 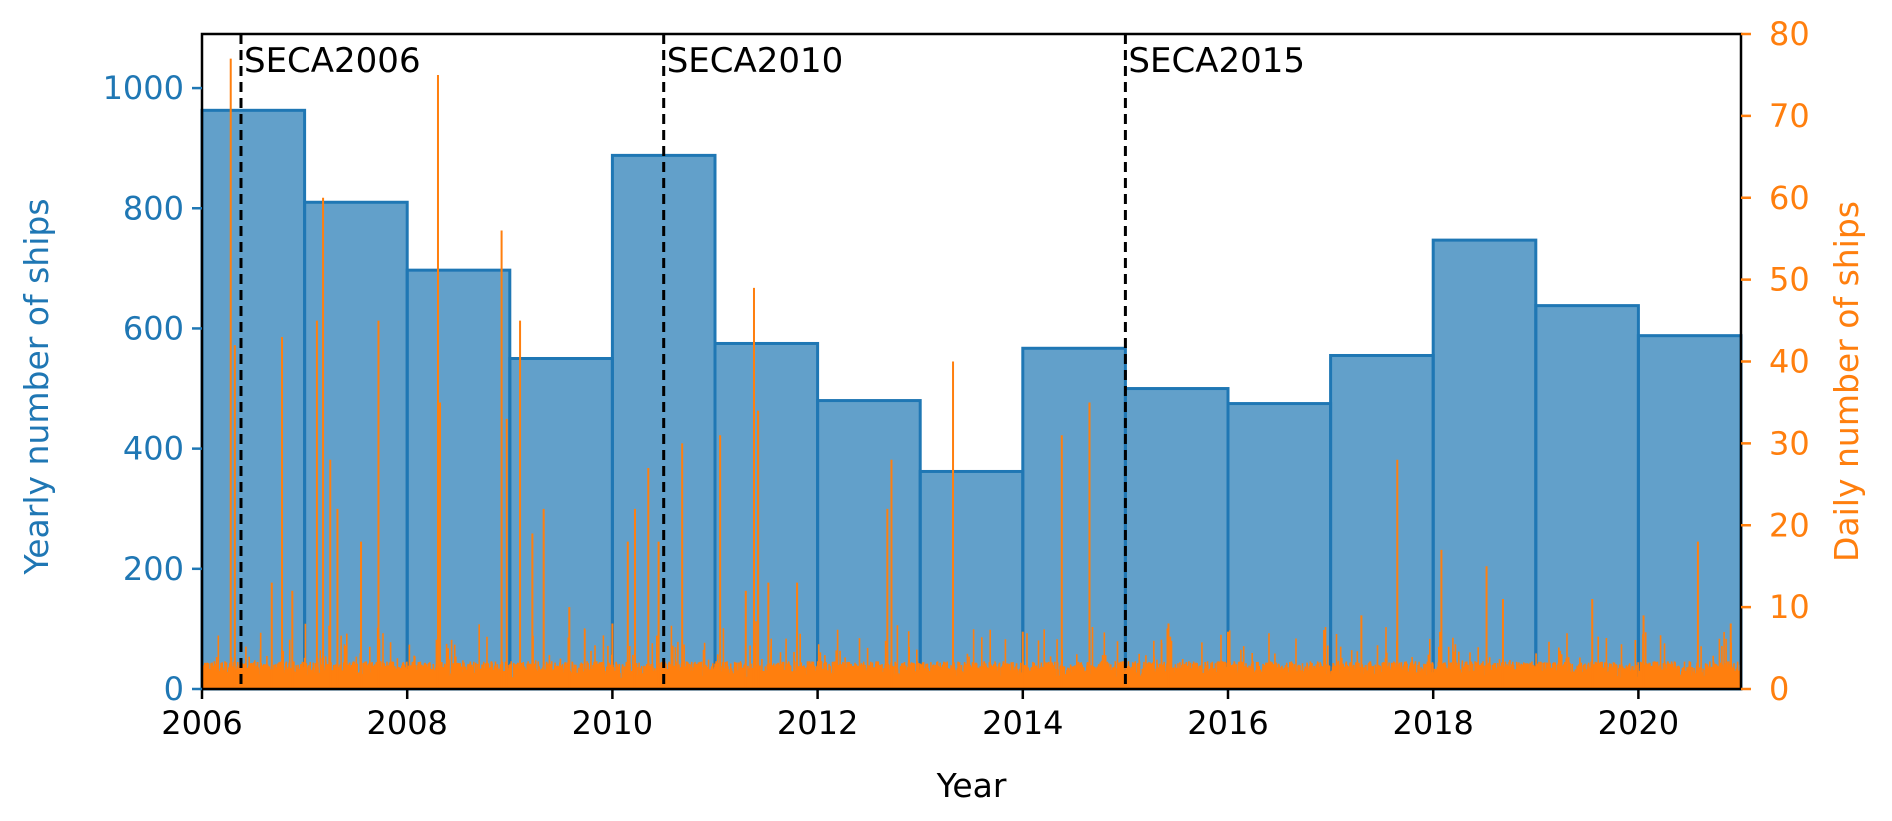 I want to click on event-label-seca2015: SECA2015, so click(x=1216, y=61).